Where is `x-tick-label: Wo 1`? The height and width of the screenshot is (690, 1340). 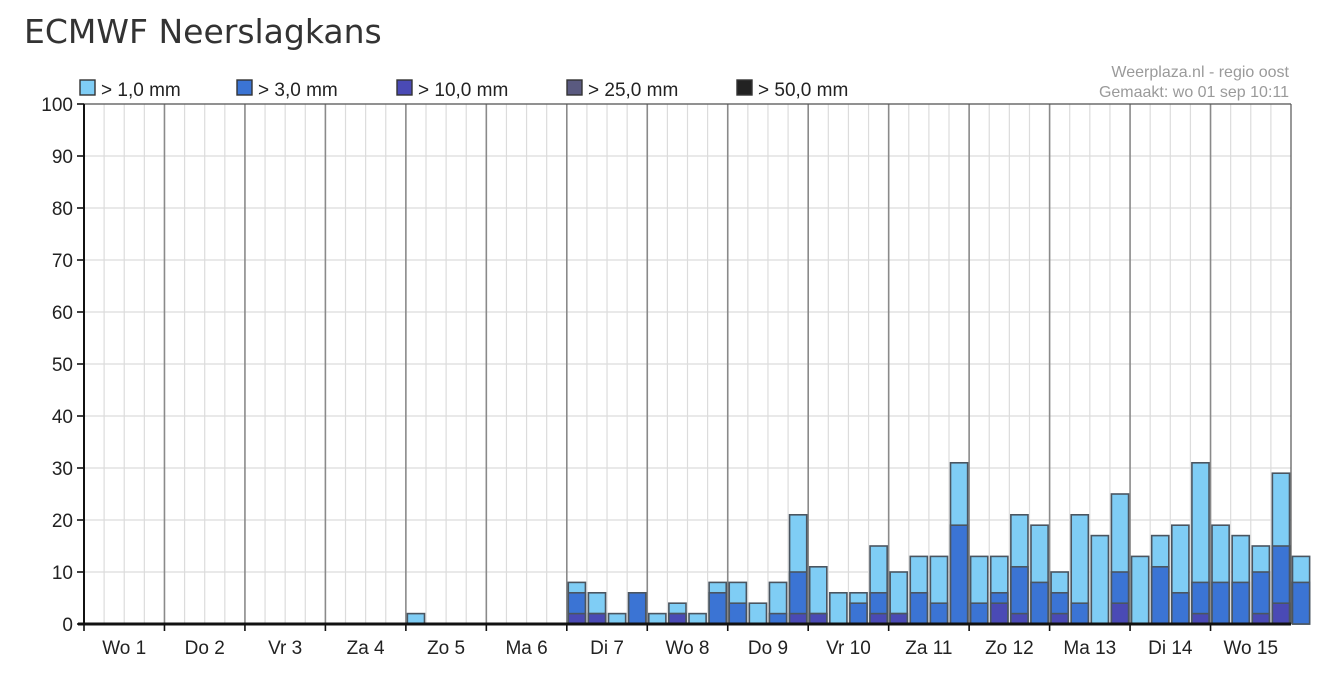
x-tick-label: Wo 1 is located at coordinates (124, 648).